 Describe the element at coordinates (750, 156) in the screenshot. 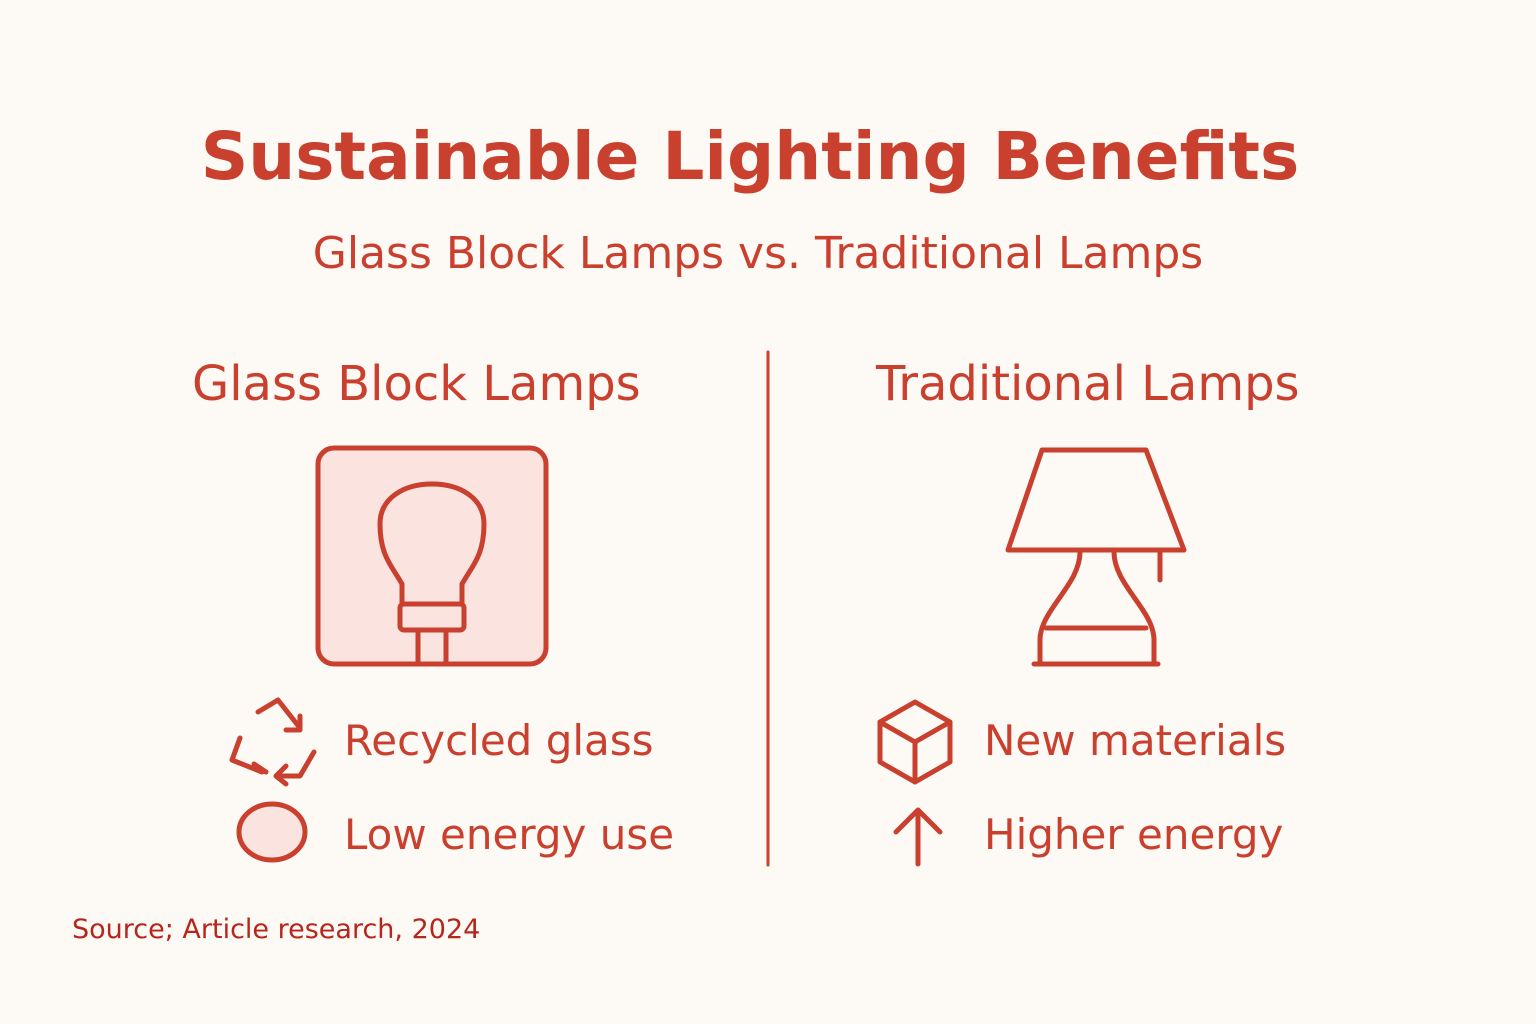

I see `title: Sustainable Lighting Benefits` at that location.